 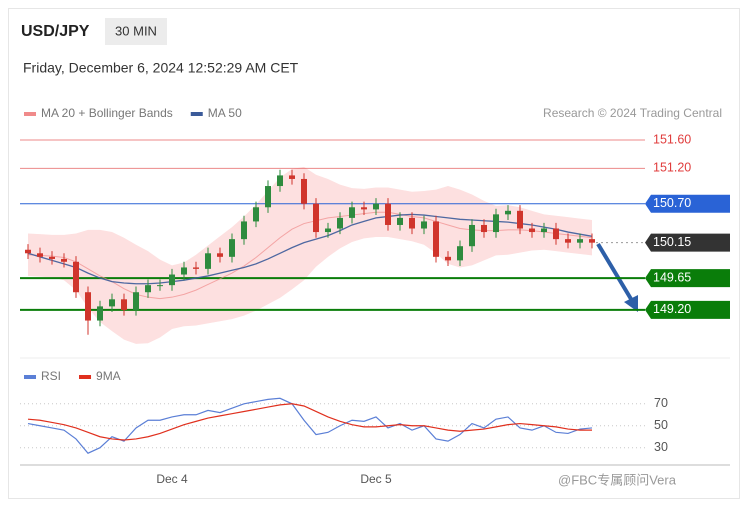 I want to click on legend-label: RSI, so click(x=51, y=376).